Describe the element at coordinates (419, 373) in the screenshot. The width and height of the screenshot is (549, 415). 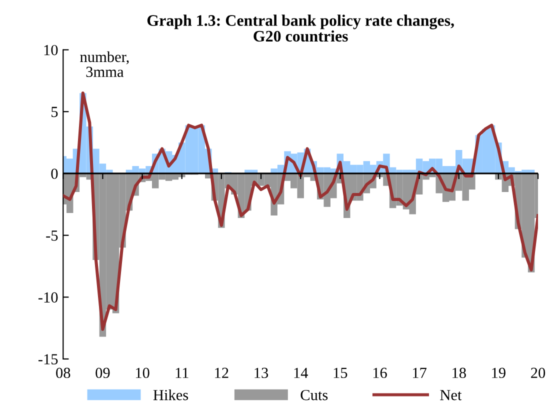
I see `x-tick-label: 17` at that location.